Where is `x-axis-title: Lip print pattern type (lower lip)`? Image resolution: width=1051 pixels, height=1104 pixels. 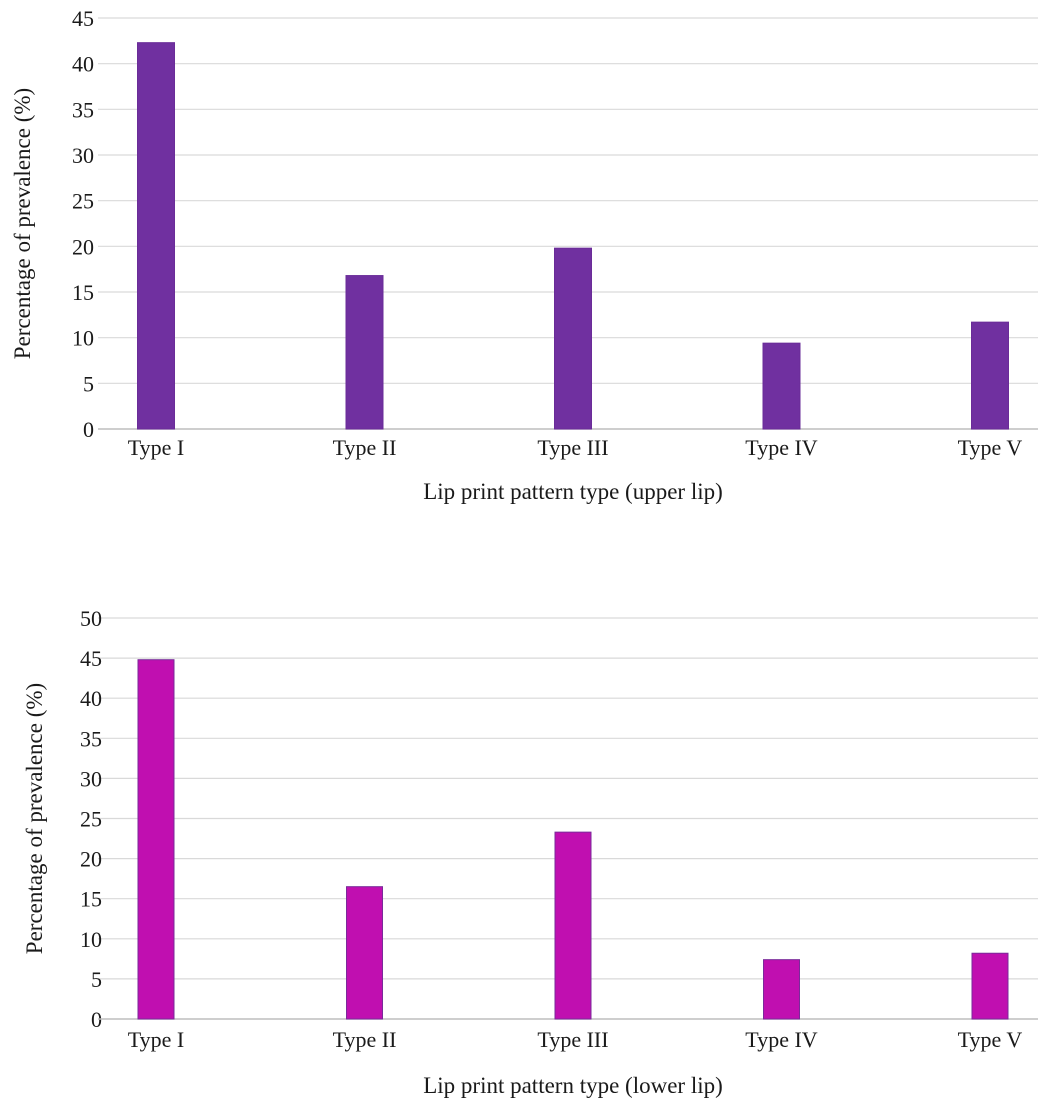
x-axis-title: Lip print pattern type (lower lip) is located at coordinates (573, 1085).